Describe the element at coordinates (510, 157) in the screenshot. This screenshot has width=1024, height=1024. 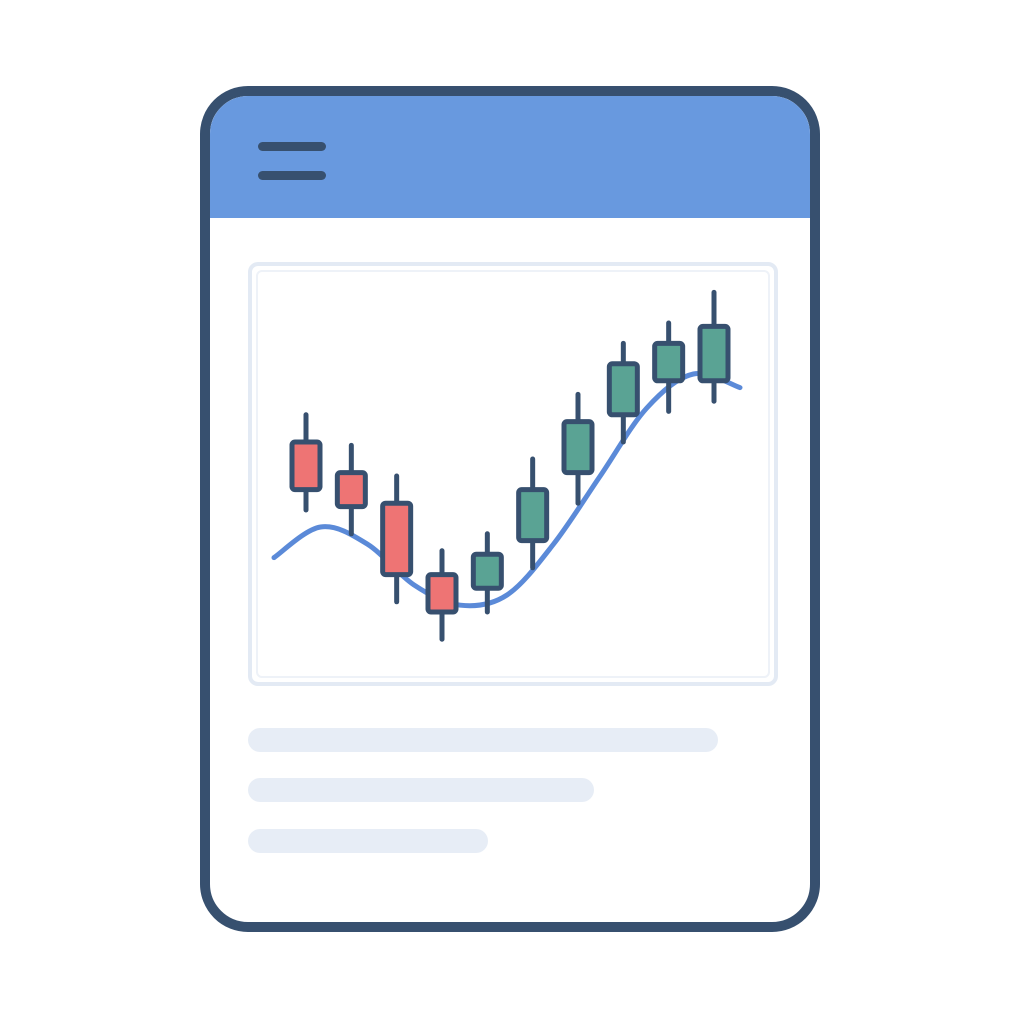
I see `app-header` at that location.